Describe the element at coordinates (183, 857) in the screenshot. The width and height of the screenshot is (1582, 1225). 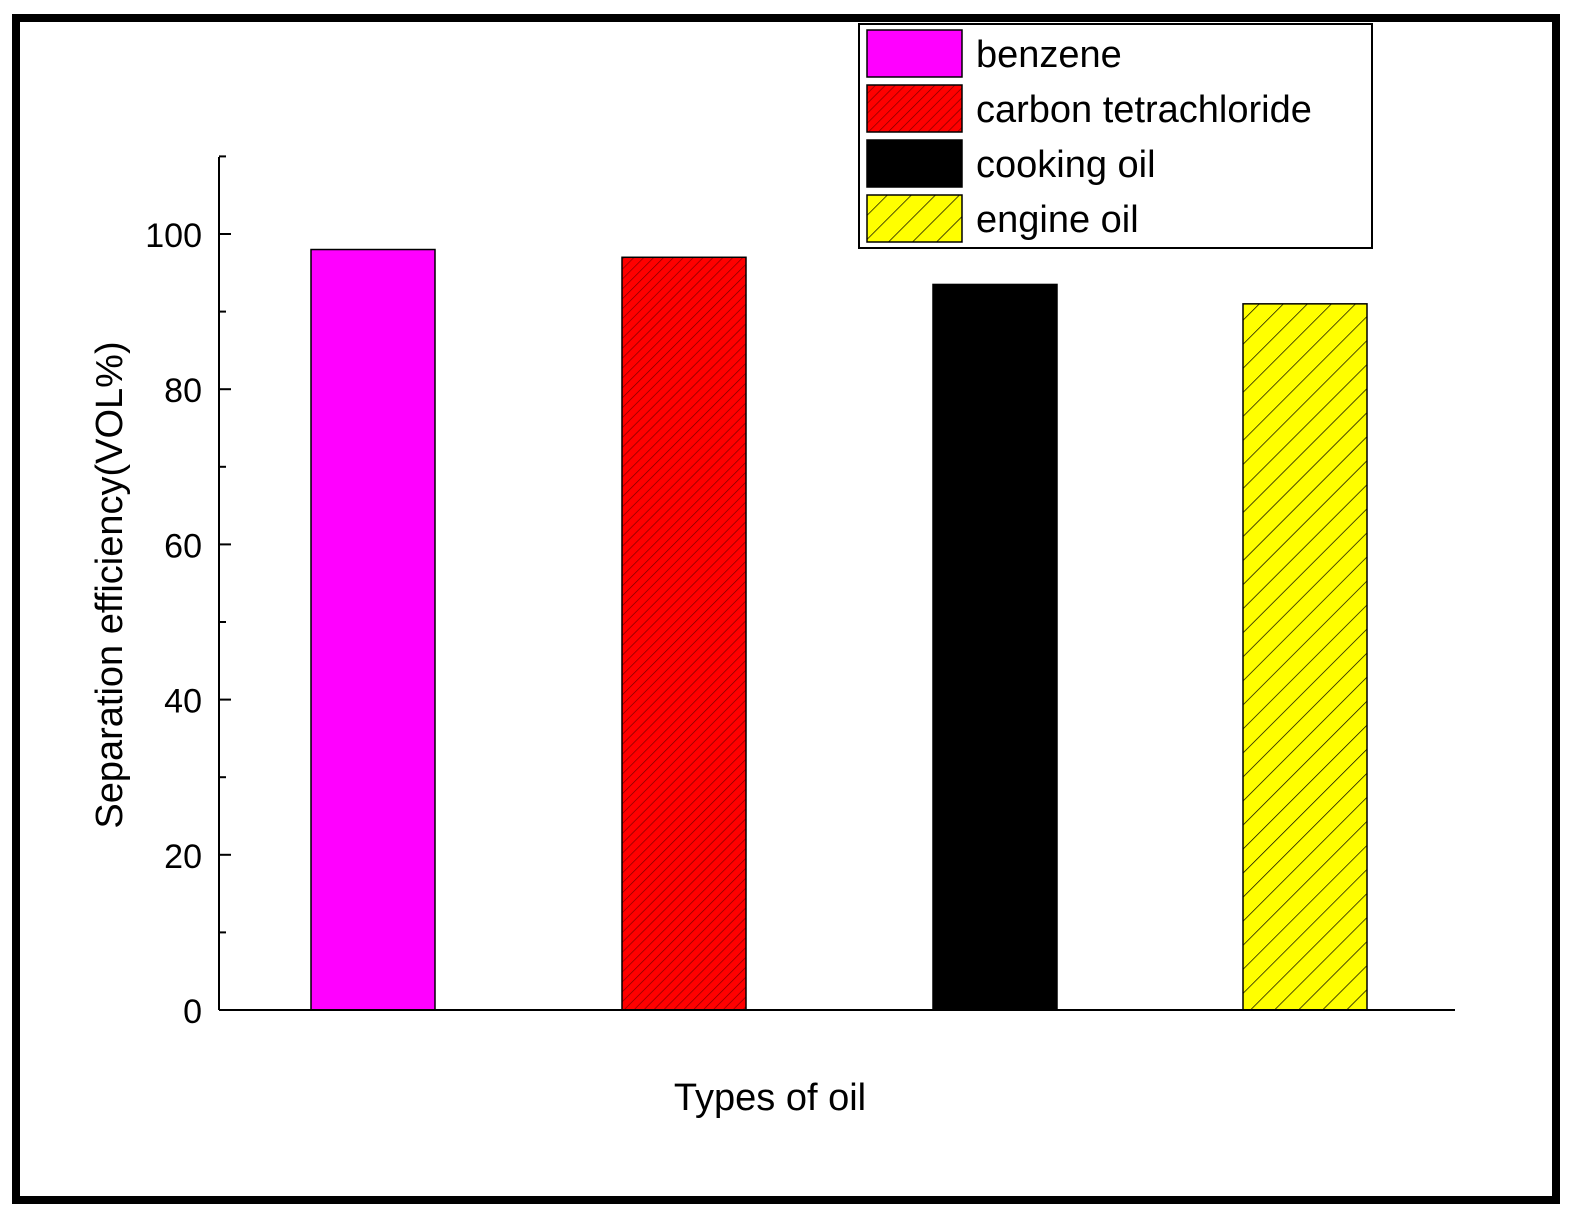
I see `y-tick-label: 20` at that location.